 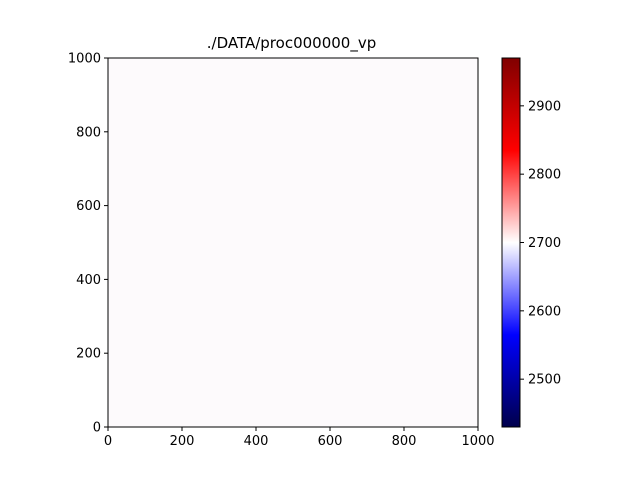 I want to click on chart-title: ./DATA/proc000000_vp, so click(x=291, y=43).